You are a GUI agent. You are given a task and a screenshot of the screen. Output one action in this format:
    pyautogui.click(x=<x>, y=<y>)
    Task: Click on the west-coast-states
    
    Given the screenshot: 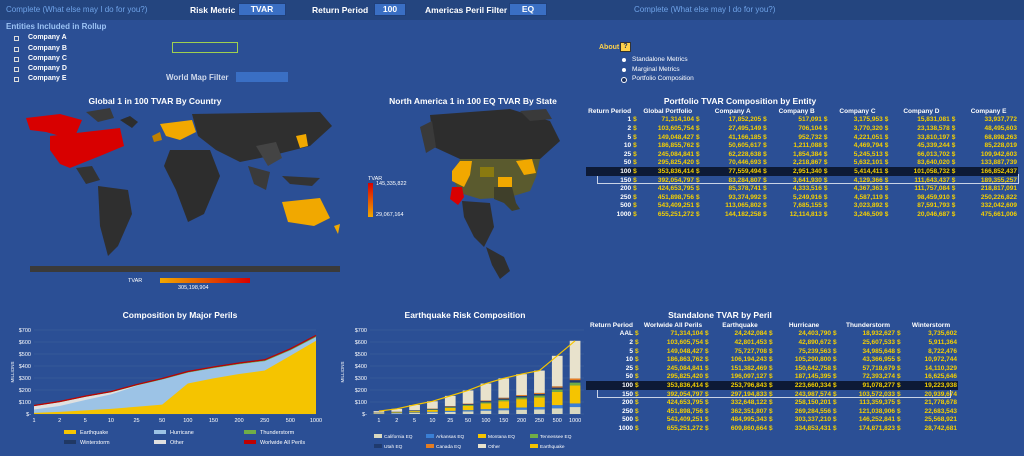 What is the action you would take?
    pyautogui.click(x=462, y=174)
    